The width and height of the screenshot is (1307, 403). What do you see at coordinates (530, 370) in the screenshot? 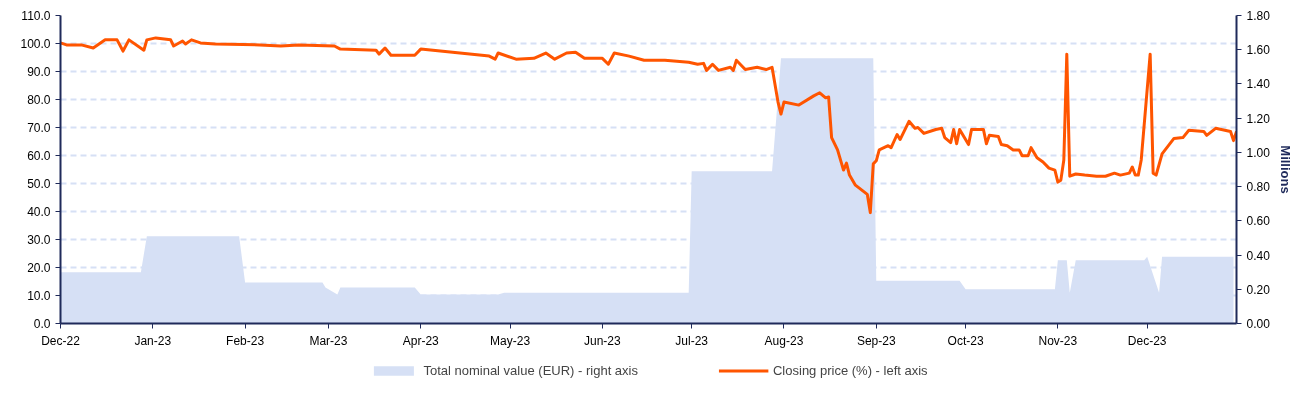
I see `legend-label: Total nominal value (EUR) - right axis` at bounding box center [530, 370].